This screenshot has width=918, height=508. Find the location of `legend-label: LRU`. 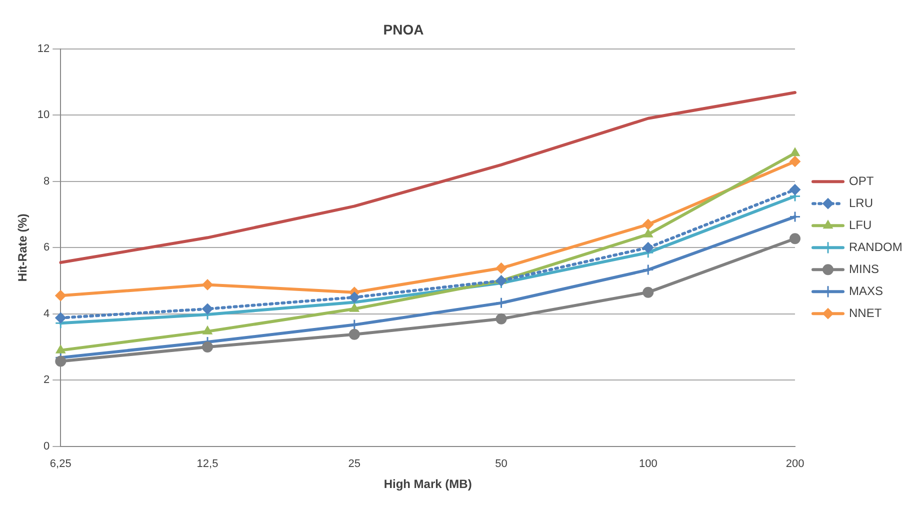

legend-label: LRU is located at coordinates (861, 203).